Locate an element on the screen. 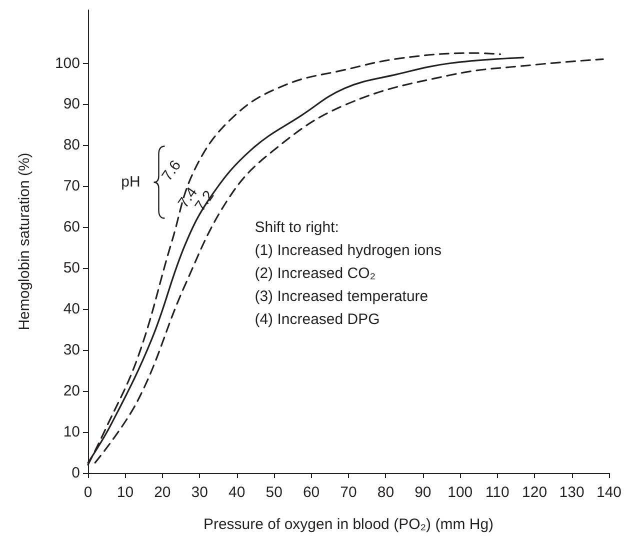 The height and width of the screenshot is (553, 625). y-tick-label: 10 is located at coordinates (71, 432).